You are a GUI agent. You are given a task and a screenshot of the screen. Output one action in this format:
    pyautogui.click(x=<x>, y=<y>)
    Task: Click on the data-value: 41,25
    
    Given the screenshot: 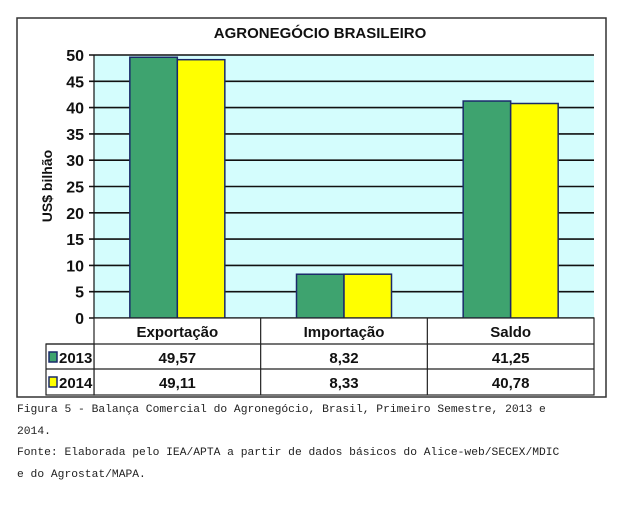 What is the action you would take?
    pyautogui.click(x=511, y=358)
    